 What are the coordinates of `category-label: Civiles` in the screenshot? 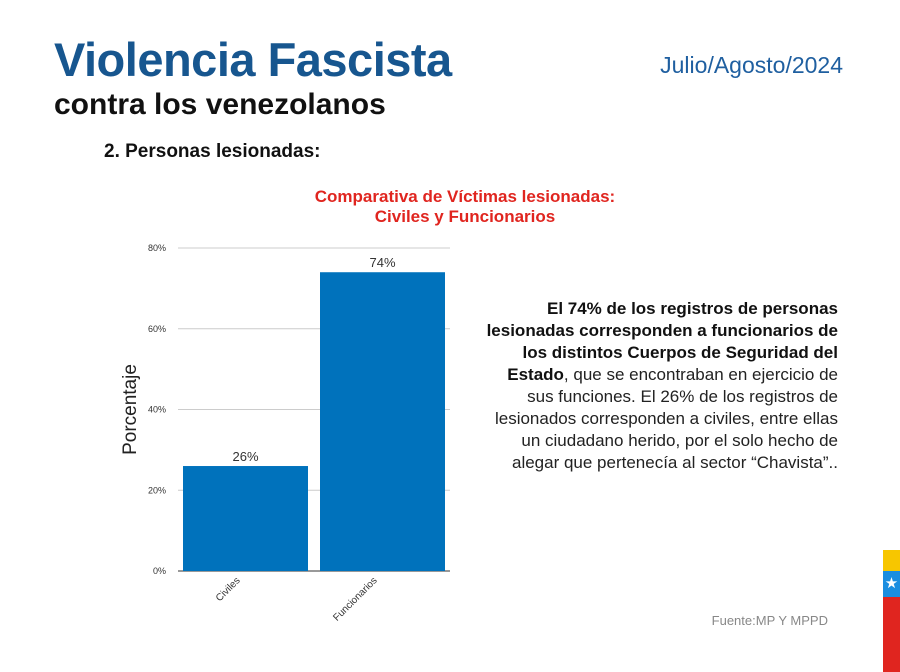 It's located at (228, 589).